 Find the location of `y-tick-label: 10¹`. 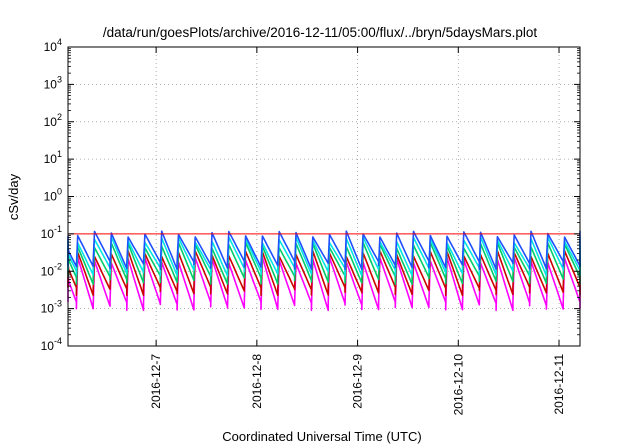

y-tick-label: 10¹ is located at coordinates (53, 157).